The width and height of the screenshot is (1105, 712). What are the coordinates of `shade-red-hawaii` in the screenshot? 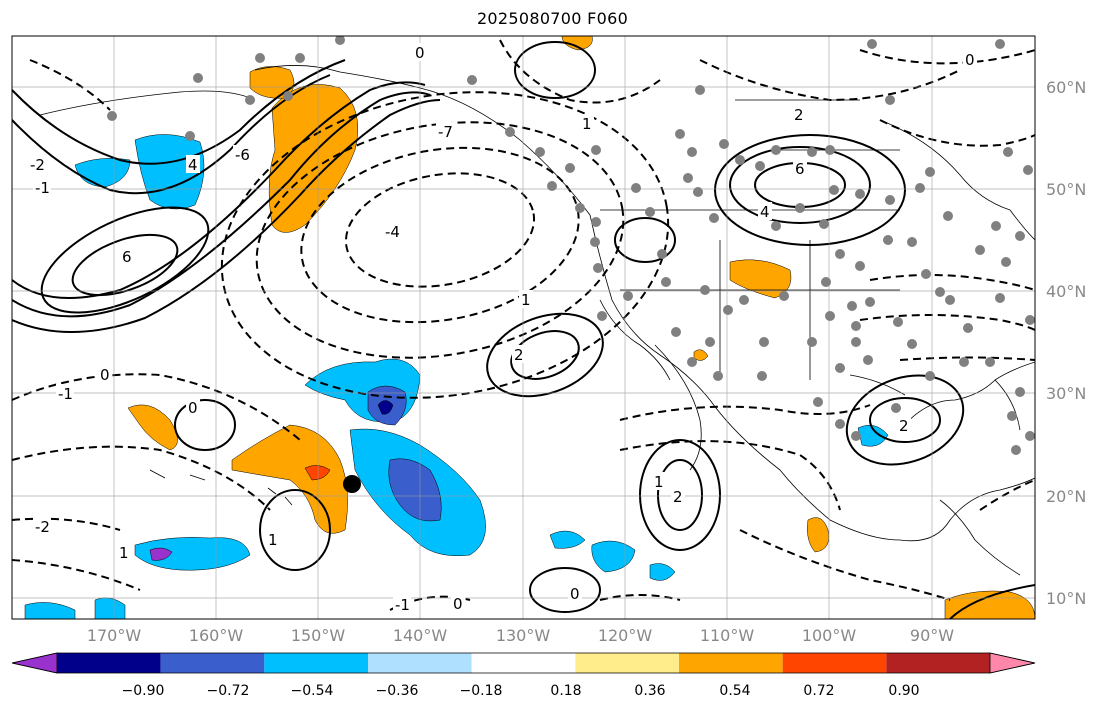 It's located at (317, 473).